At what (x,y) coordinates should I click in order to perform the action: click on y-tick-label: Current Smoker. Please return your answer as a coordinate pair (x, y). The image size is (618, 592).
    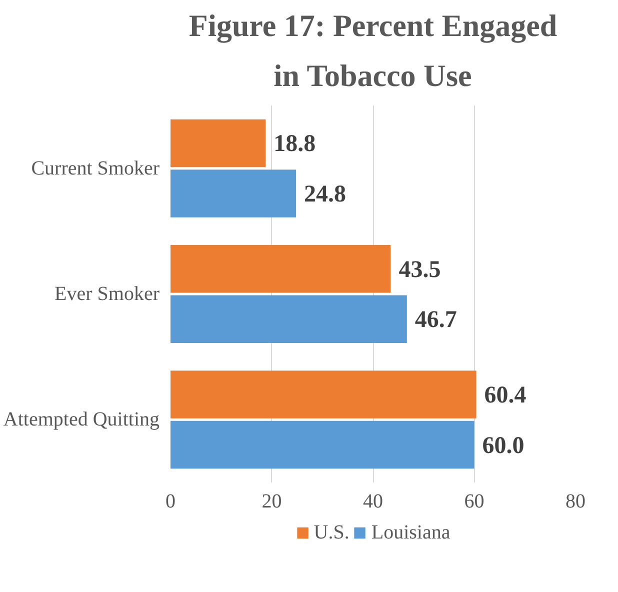
    Looking at the image, I should click on (95, 168).